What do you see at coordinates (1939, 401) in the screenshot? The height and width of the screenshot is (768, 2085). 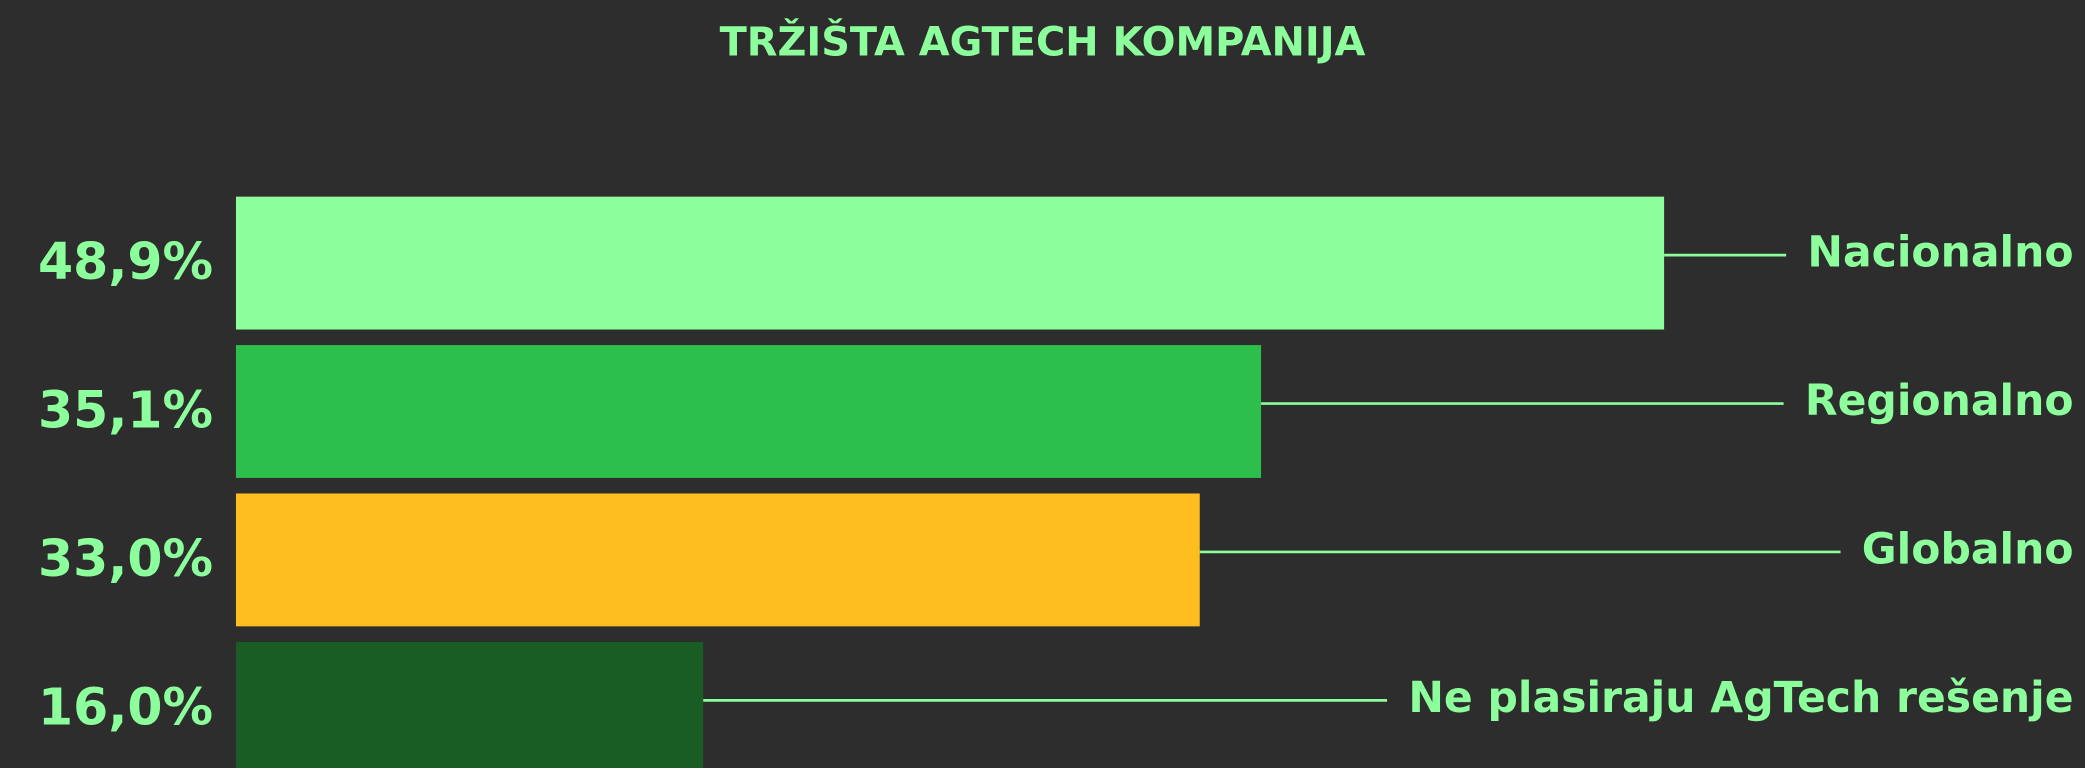 I see `category-label: Regionalno` at bounding box center [1939, 401].